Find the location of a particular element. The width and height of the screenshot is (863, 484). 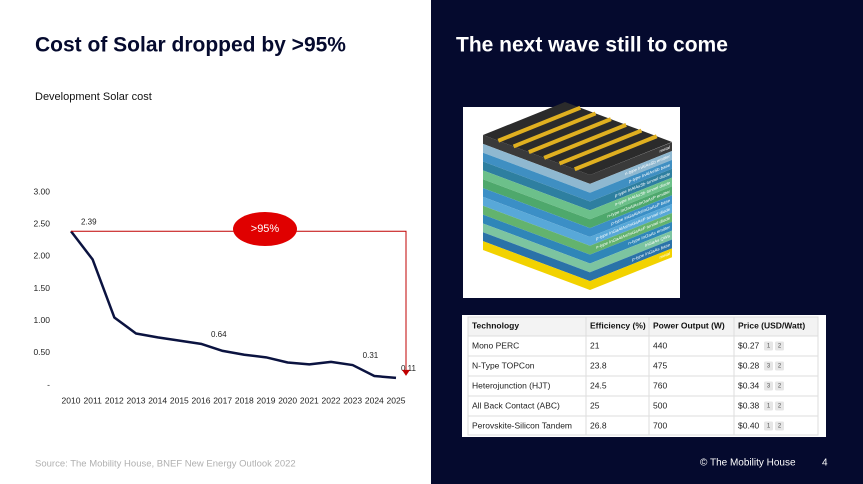

annotation-badge is located at coordinates (265, 229).